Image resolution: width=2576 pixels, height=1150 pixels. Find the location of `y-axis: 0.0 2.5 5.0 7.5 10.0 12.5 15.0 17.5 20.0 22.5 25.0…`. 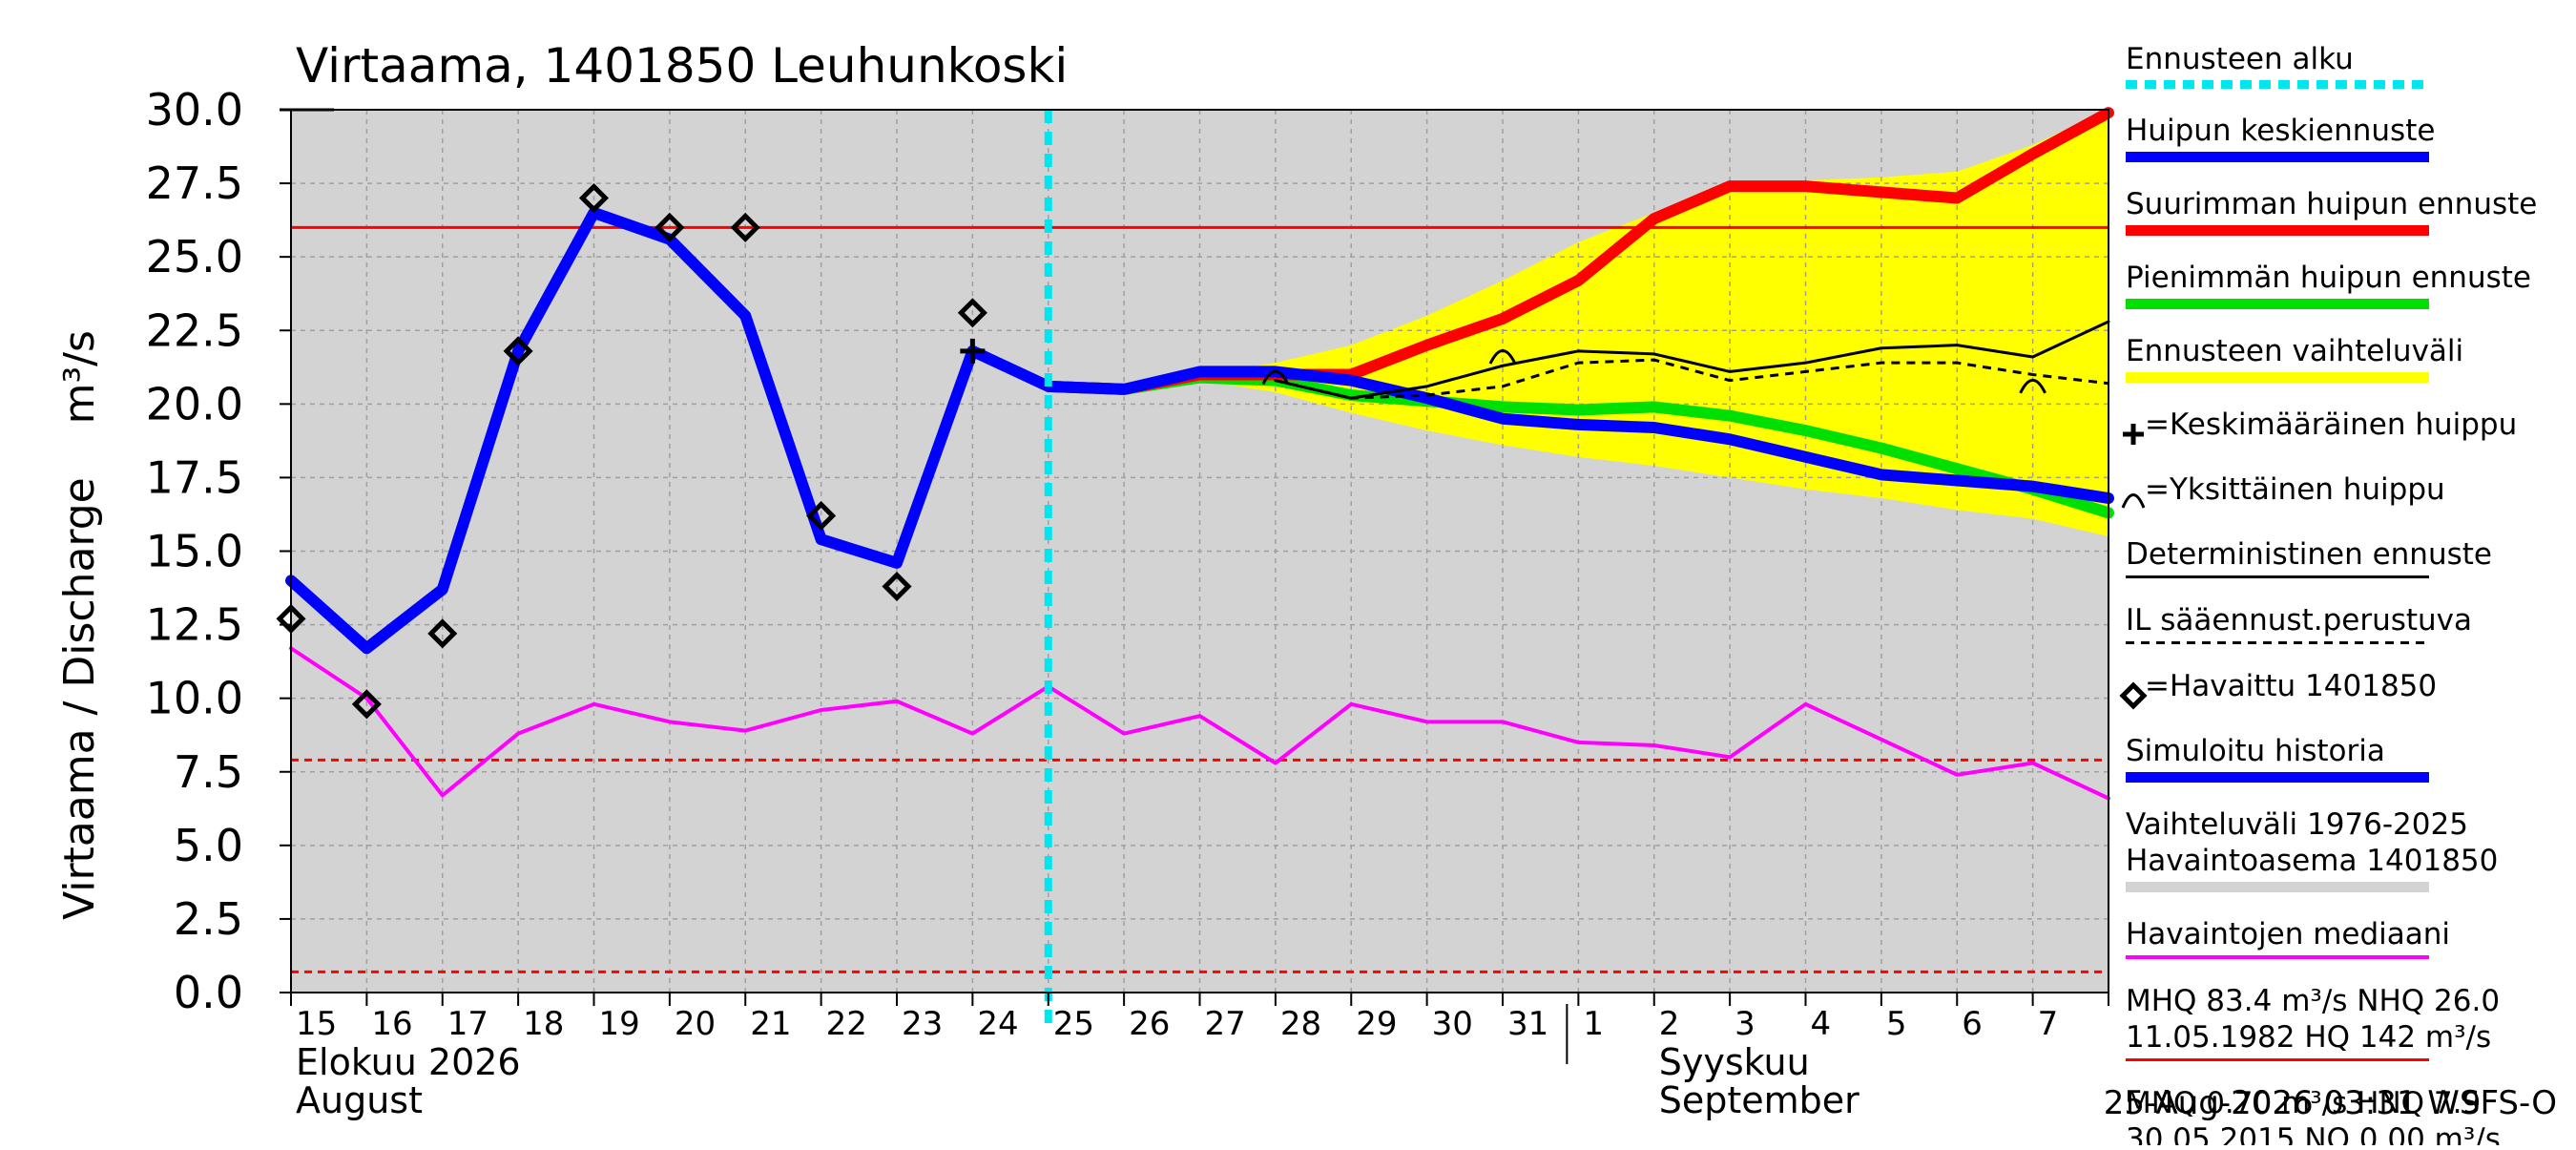

y-axis: 0.0 2.5 5.0 7.5 10.0 12.5 15.0 17.5 20.0 22.5 25.0… is located at coordinates (240, 551).